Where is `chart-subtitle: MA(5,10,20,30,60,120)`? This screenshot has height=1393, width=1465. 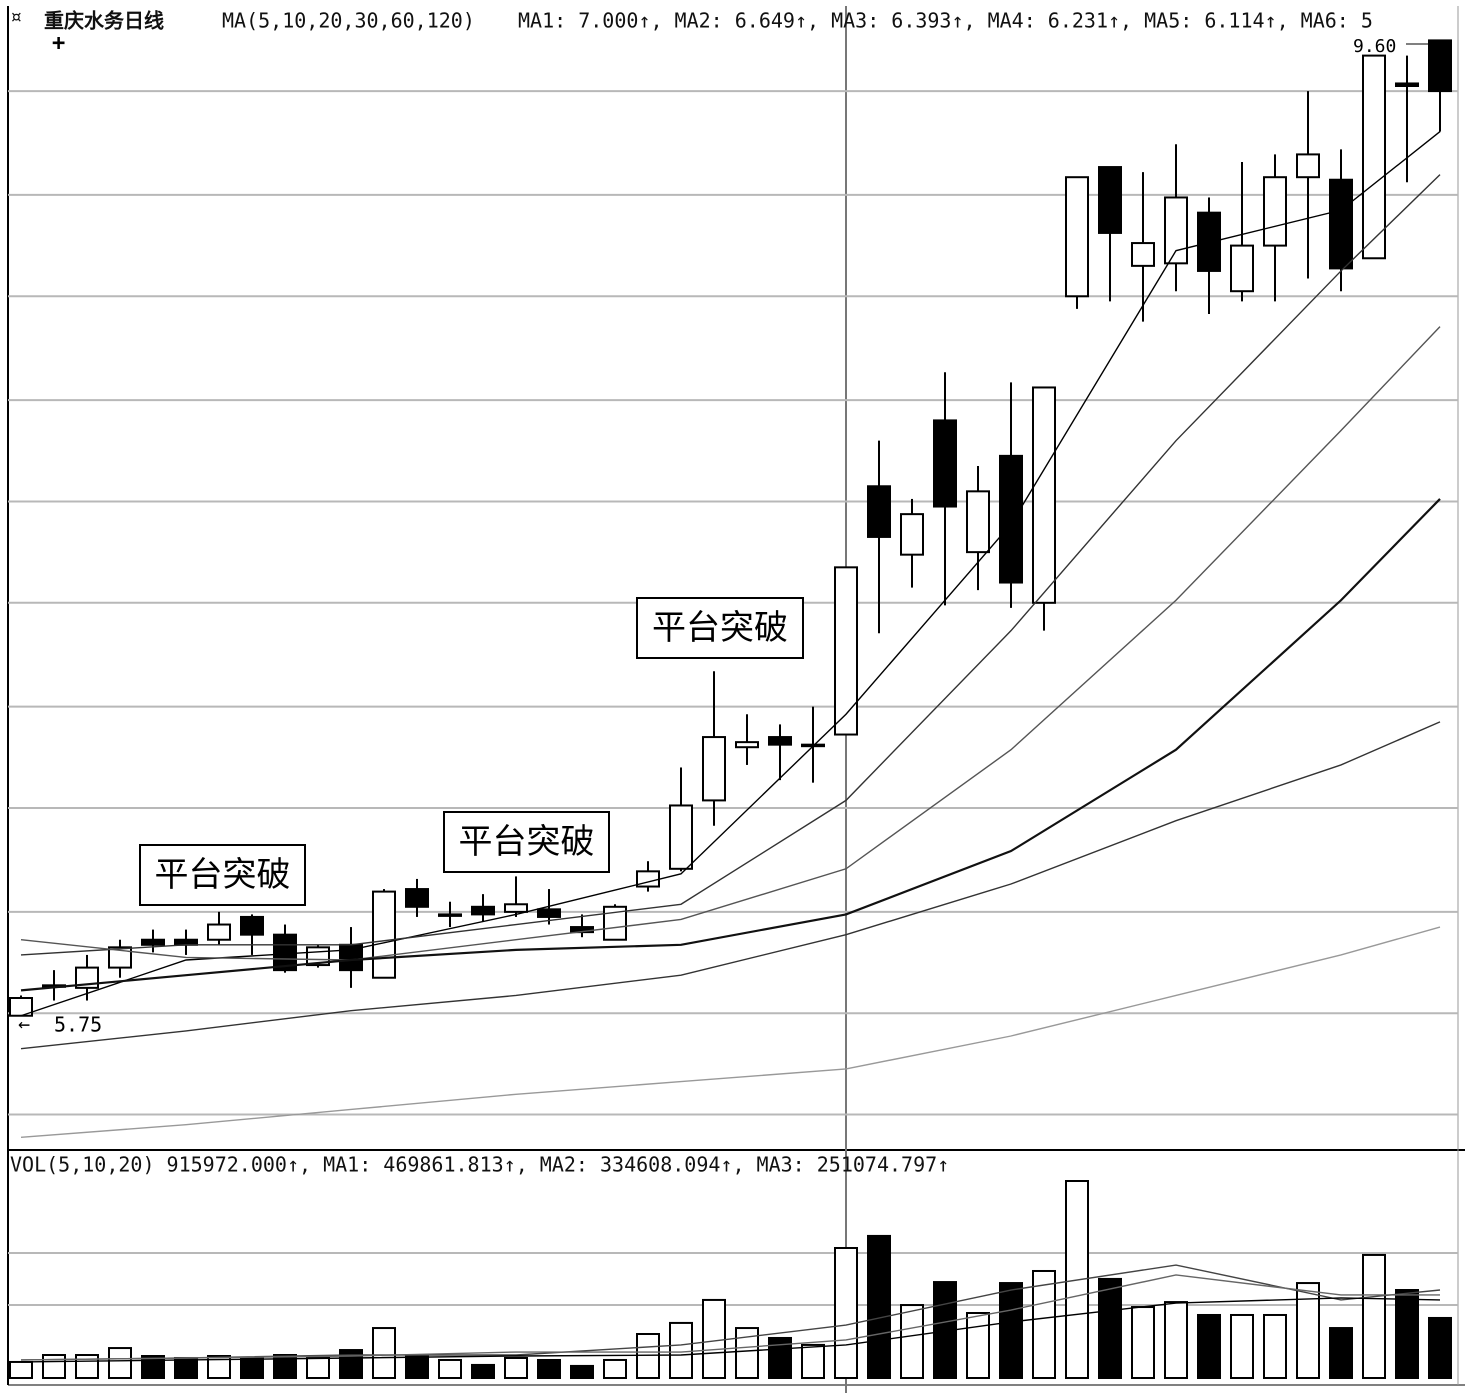 chart-subtitle: MA(5,10,20,30,60,120) is located at coordinates (348, 21).